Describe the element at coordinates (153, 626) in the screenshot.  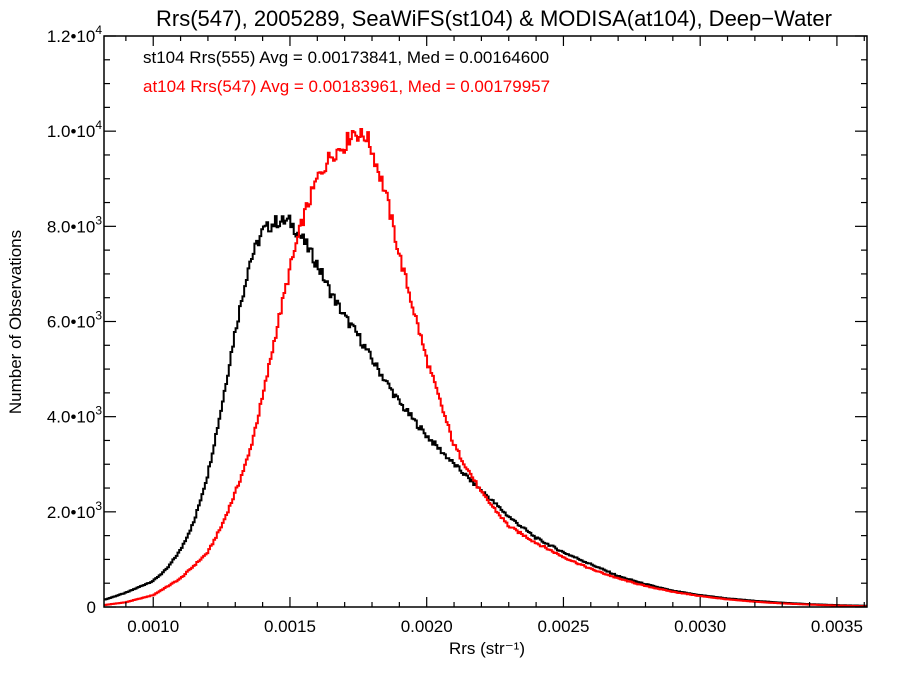
I see `x-tick-label: 0.0010` at that location.